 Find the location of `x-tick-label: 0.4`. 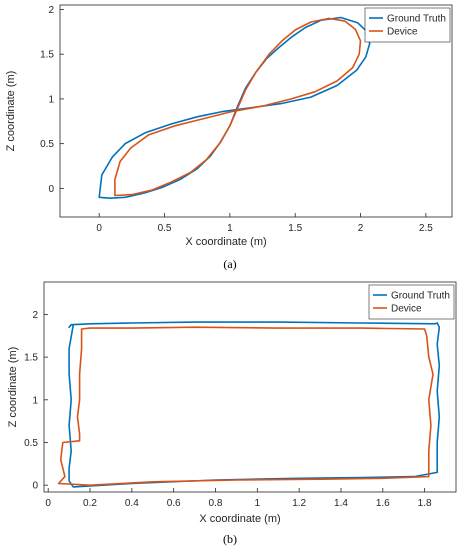

x-tick-label: 0.4 is located at coordinates (132, 503).